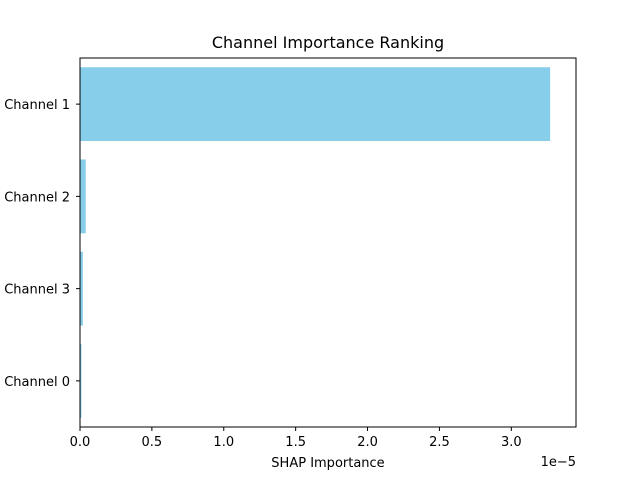 The height and width of the screenshot is (480, 640). I want to click on chart-title: Channel Importance Ranking, so click(328, 42).